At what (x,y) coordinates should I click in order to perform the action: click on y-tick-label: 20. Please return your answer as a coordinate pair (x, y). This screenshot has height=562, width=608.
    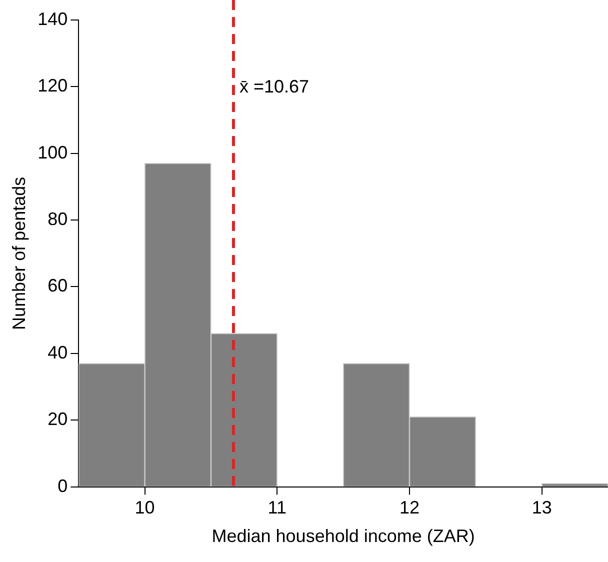
    Looking at the image, I should click on (58, 419).